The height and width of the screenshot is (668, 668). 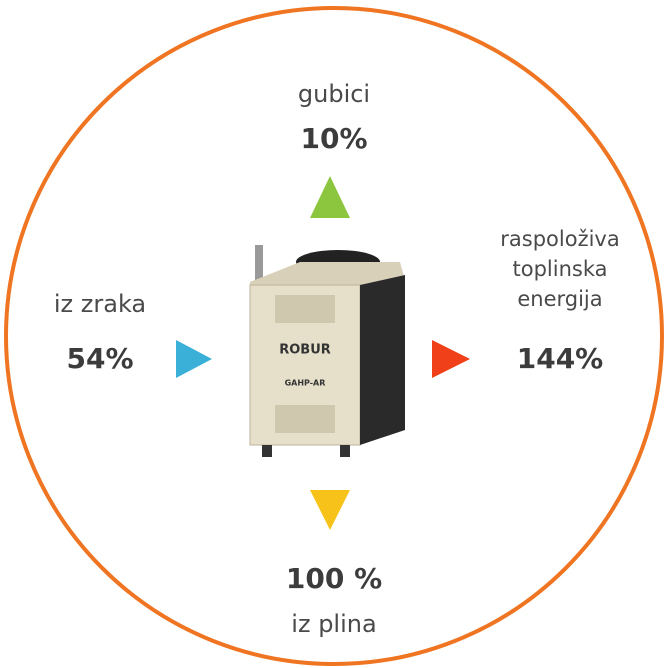 What do you see at coordinates (100, 304) in the screenshot?
I see `left-label: iz zraka` at bounding box center [100, 304].